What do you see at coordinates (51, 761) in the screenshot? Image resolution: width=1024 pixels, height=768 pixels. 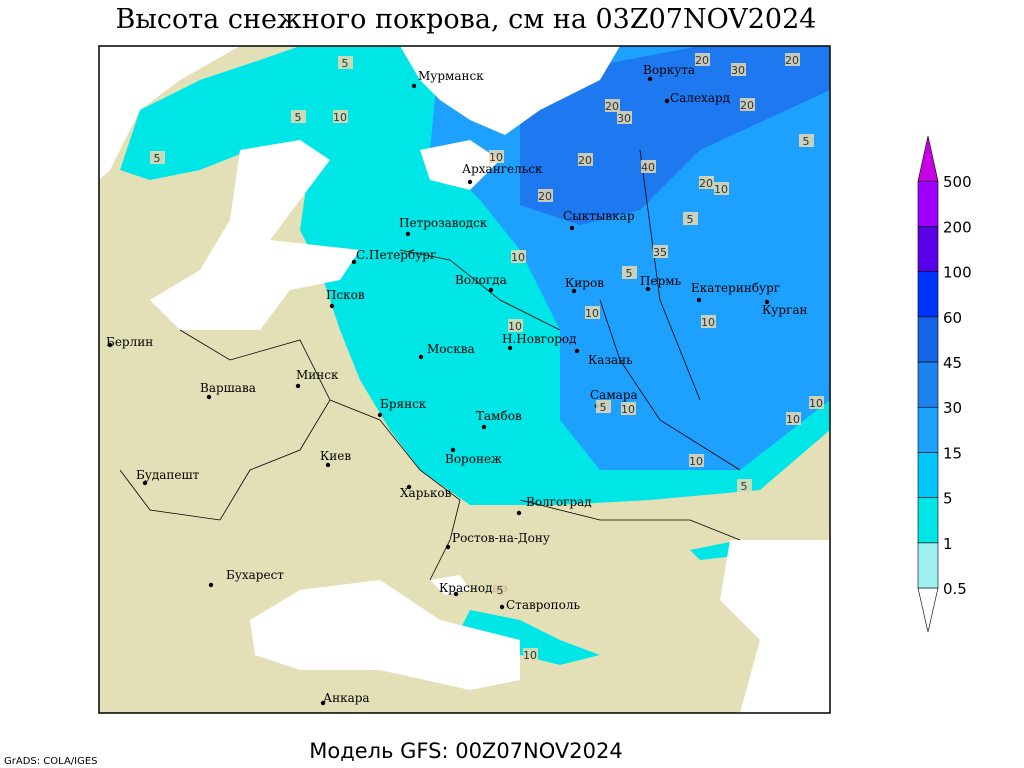 I see `credit: GrADS: COLA/IGES` at bounding box center [51, 761].